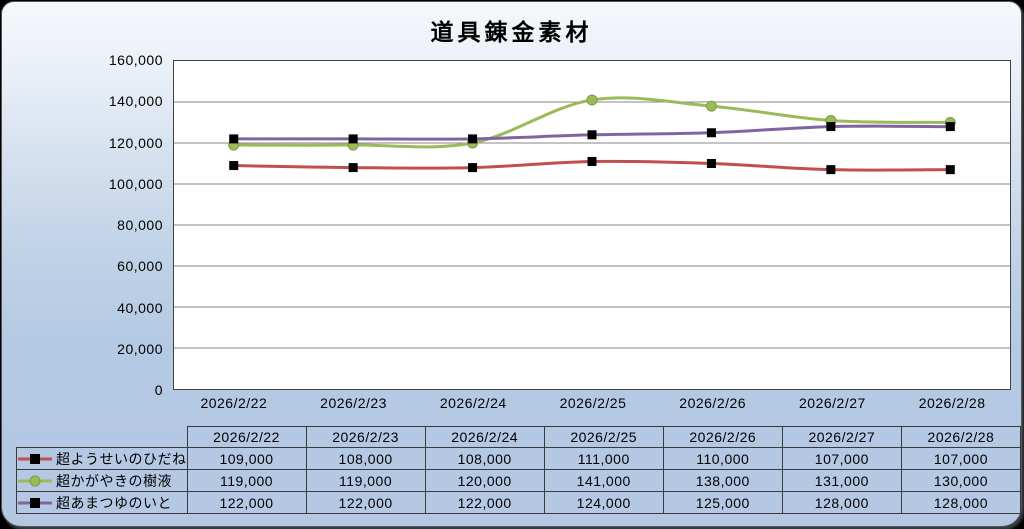 The image size is (1024, 529). I want to click on x-axis-tick: 2026/2/24, so click(473, 403).